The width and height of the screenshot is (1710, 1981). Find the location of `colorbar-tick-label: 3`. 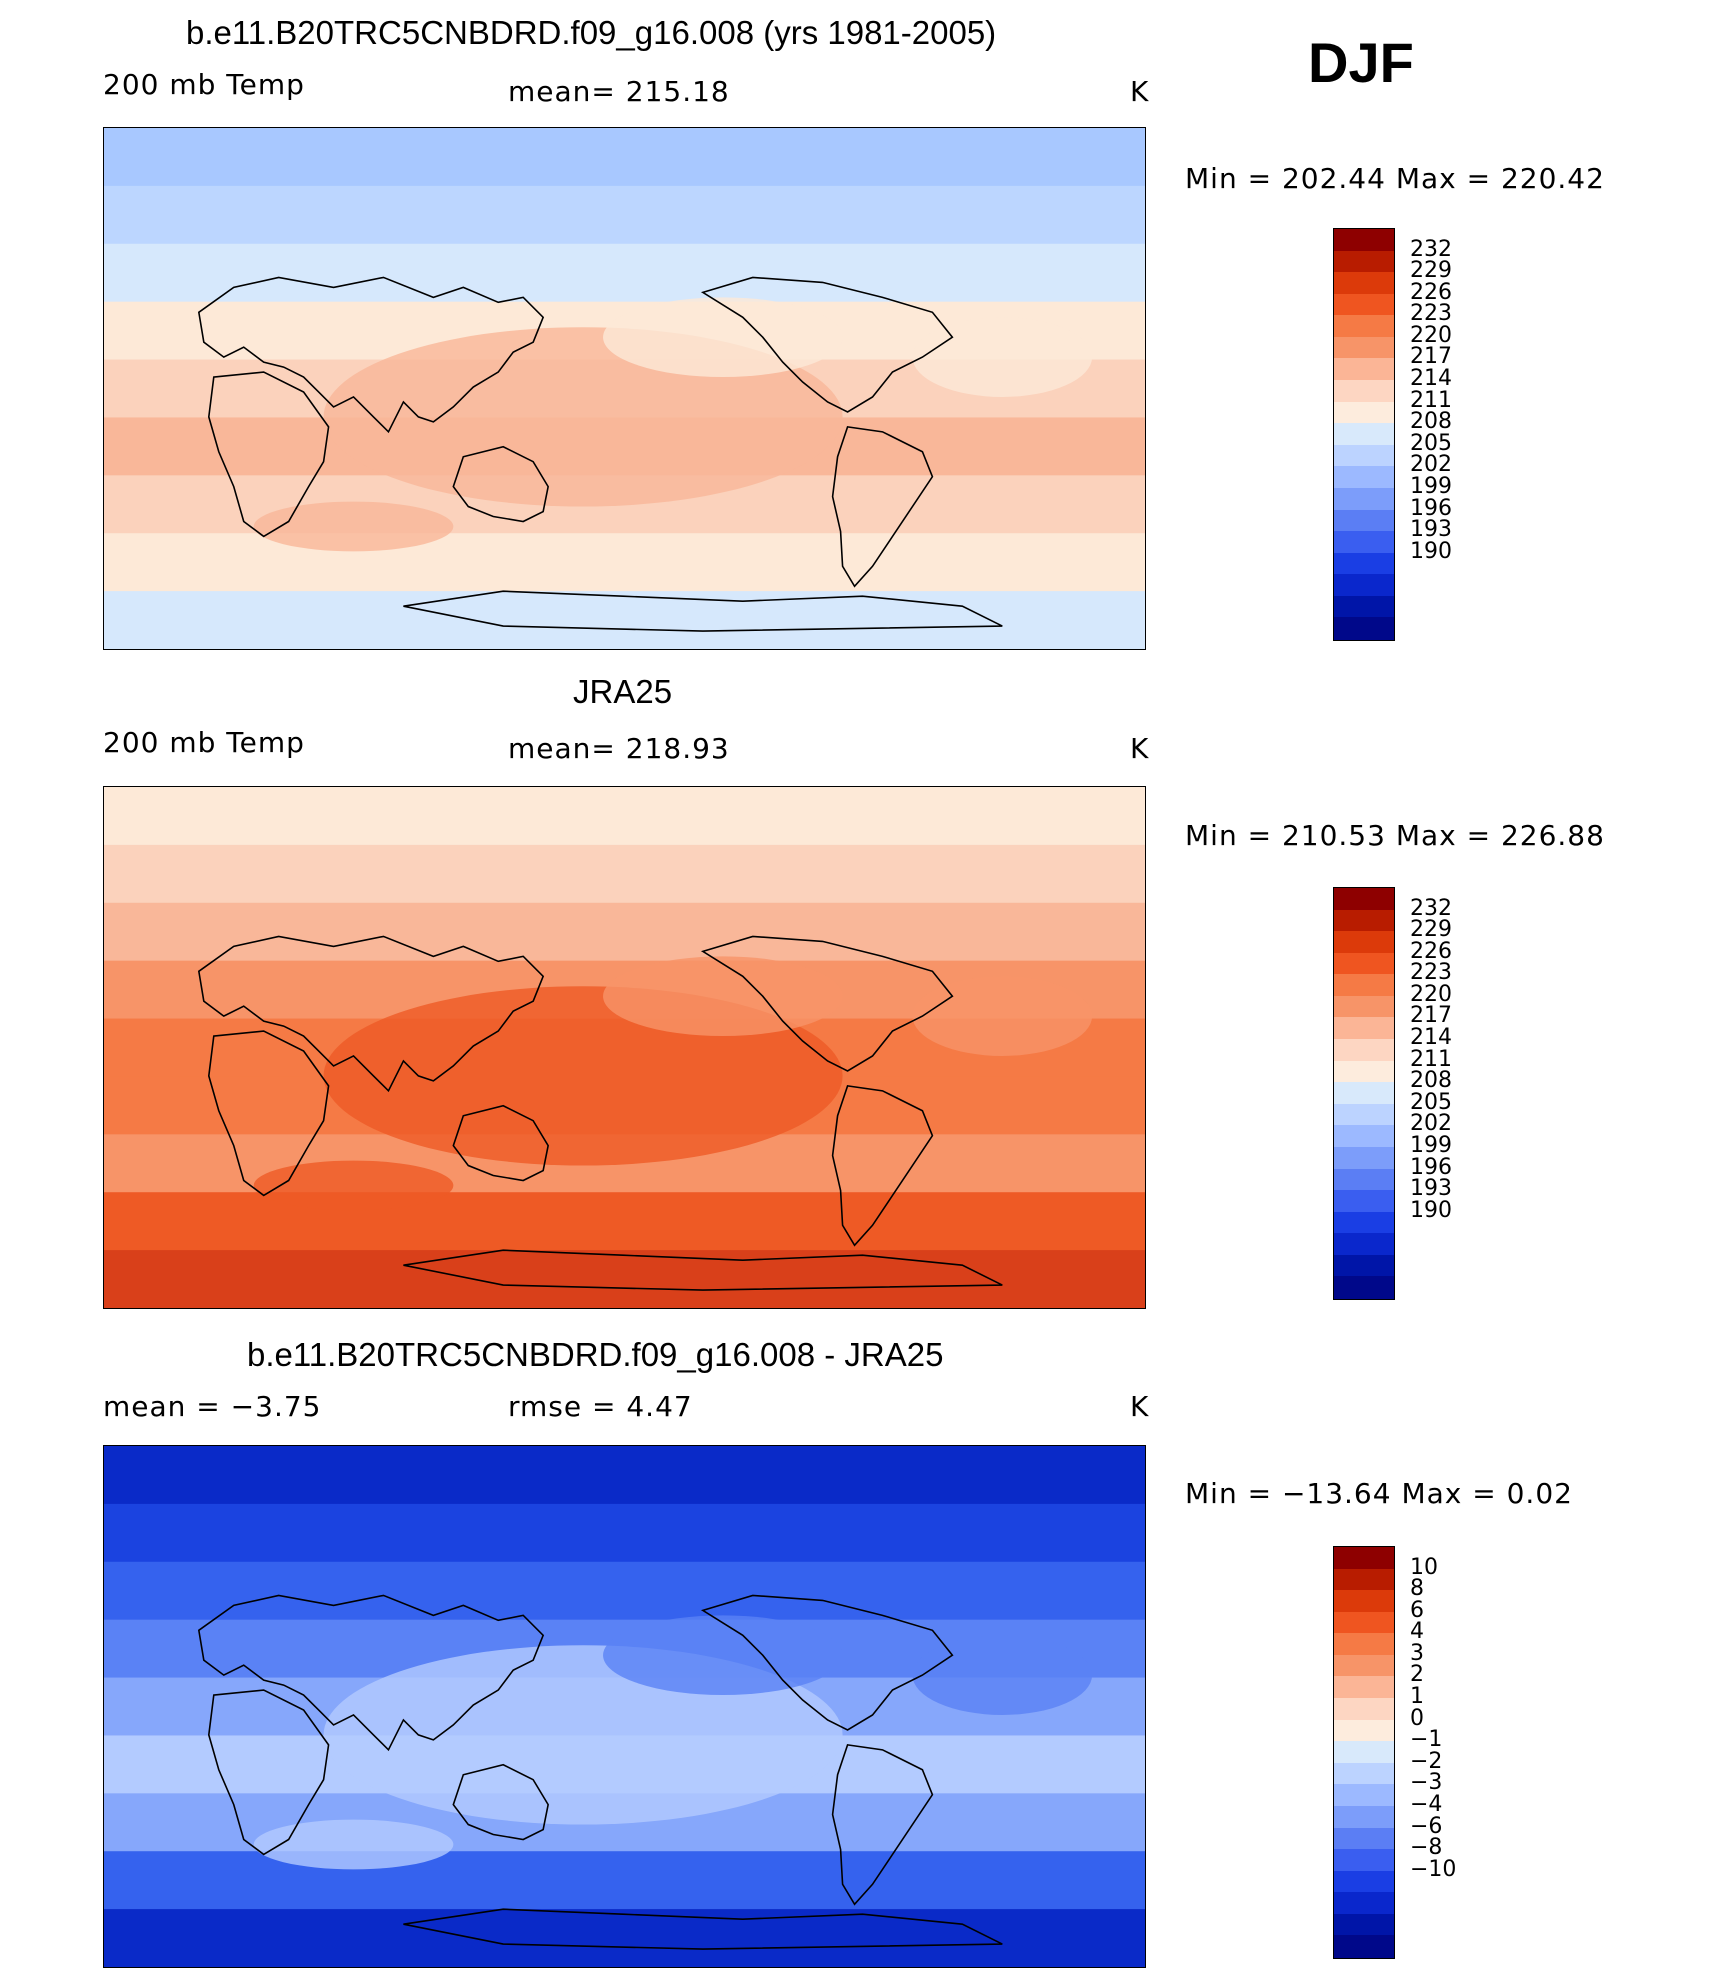

colorbar-tick-label: 3 is located at coordinates (1417, 1653).